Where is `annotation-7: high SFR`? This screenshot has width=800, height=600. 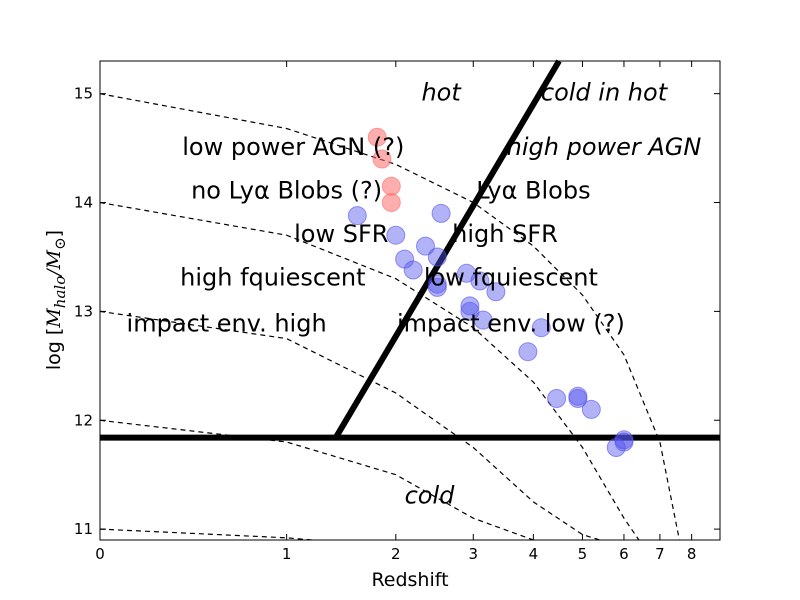 annotation-7: high SFR is located at coordinates (505, 234).